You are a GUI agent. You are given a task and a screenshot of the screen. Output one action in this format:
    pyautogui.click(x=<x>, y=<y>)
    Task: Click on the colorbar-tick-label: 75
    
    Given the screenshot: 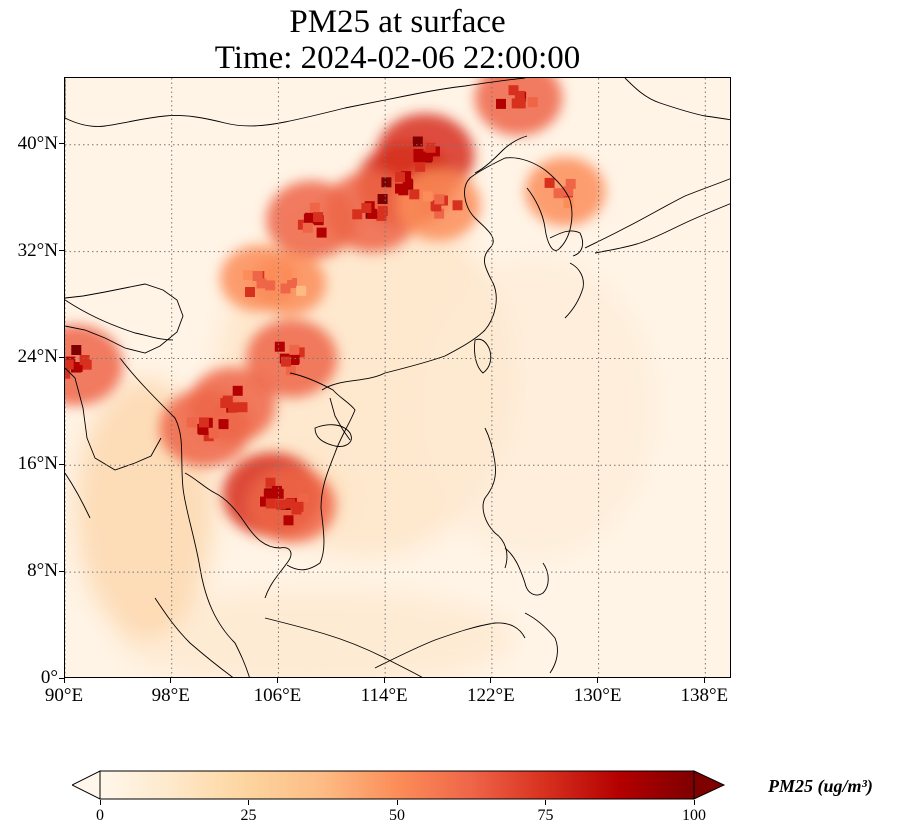 What is the action you would take?
    pyautogui.click(x=545, y=815)
    